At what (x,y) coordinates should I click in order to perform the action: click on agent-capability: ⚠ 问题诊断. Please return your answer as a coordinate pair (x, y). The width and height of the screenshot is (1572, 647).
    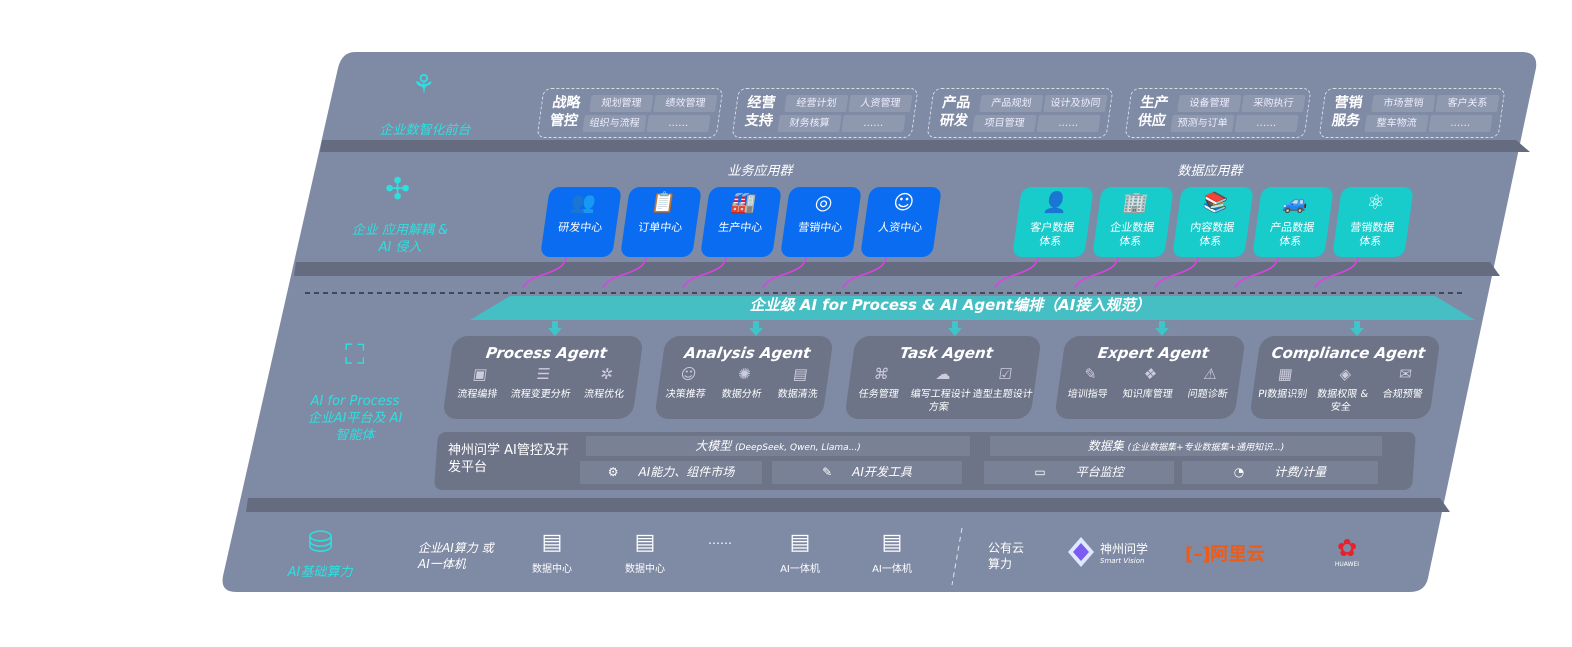
    Looking at the image, I should click on (1209, 383).